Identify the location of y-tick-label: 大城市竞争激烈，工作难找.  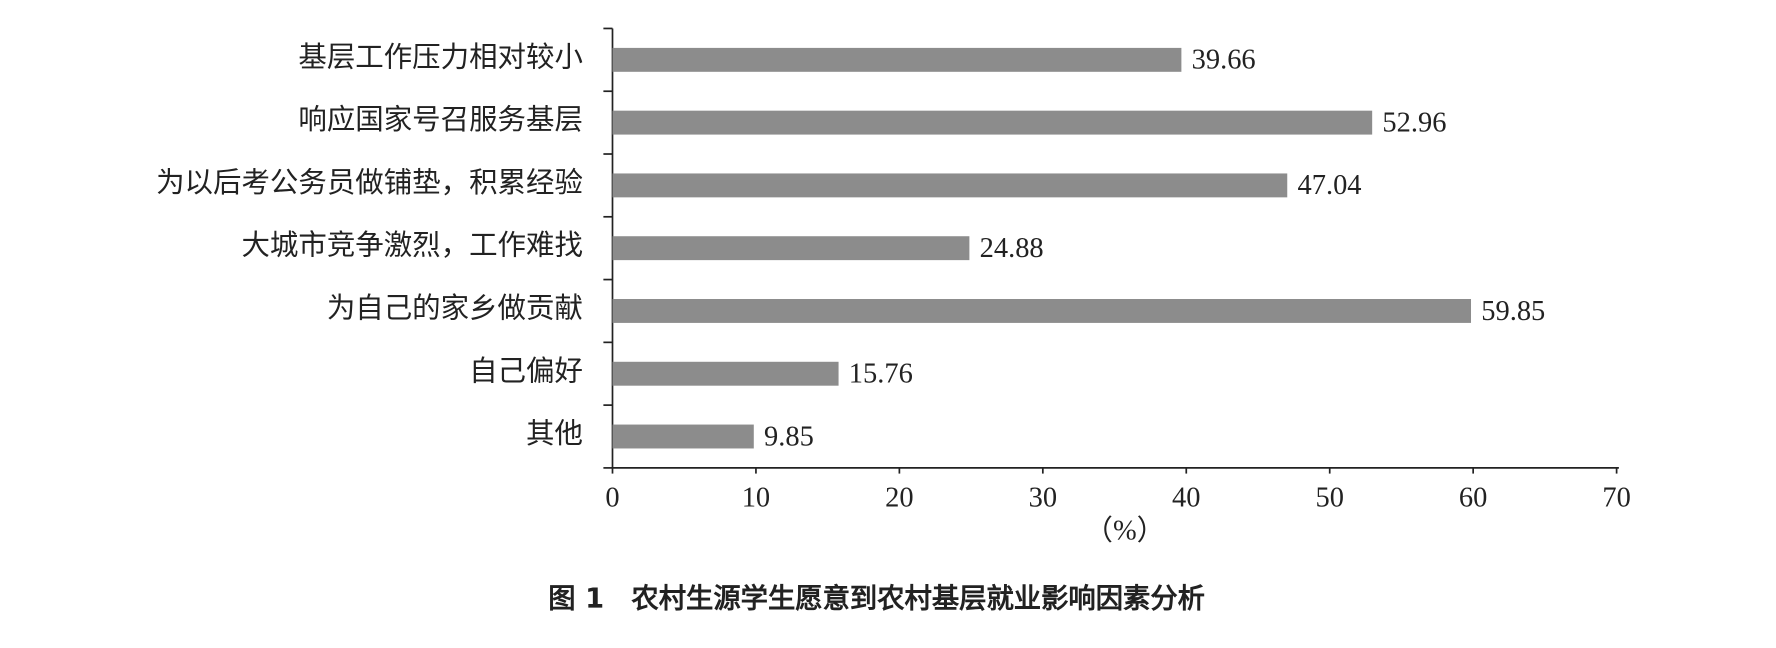
(411, 246).